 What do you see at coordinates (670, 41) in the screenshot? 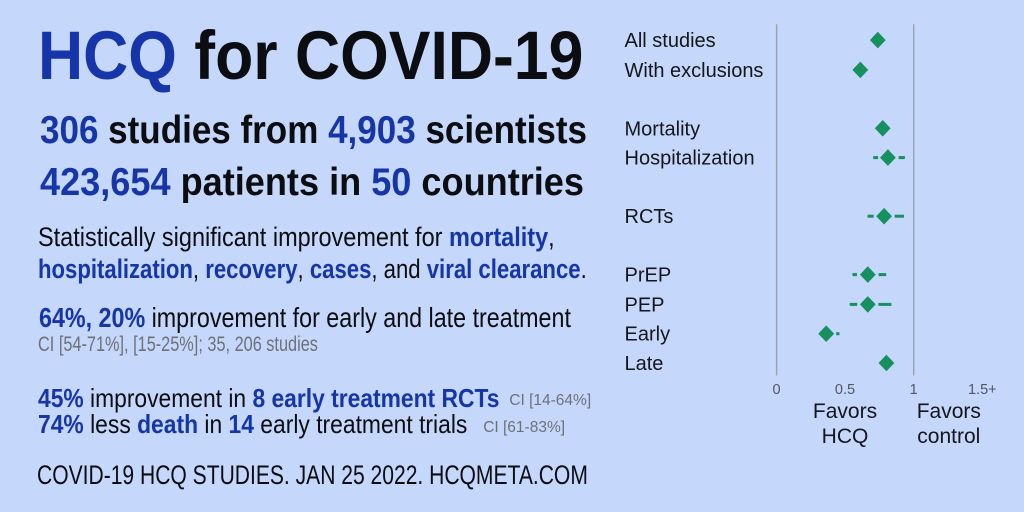
I see `svg-text: All studies` at bounding box center [670, 41].